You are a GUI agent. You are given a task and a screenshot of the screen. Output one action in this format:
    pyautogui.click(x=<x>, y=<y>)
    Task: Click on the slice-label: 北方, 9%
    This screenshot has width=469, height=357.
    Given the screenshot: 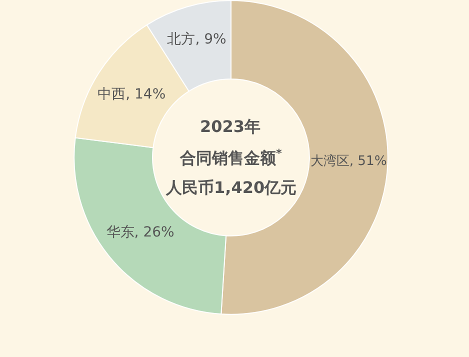 What is the action you would take?
    pyautogui.click(x=196, y=40)
    